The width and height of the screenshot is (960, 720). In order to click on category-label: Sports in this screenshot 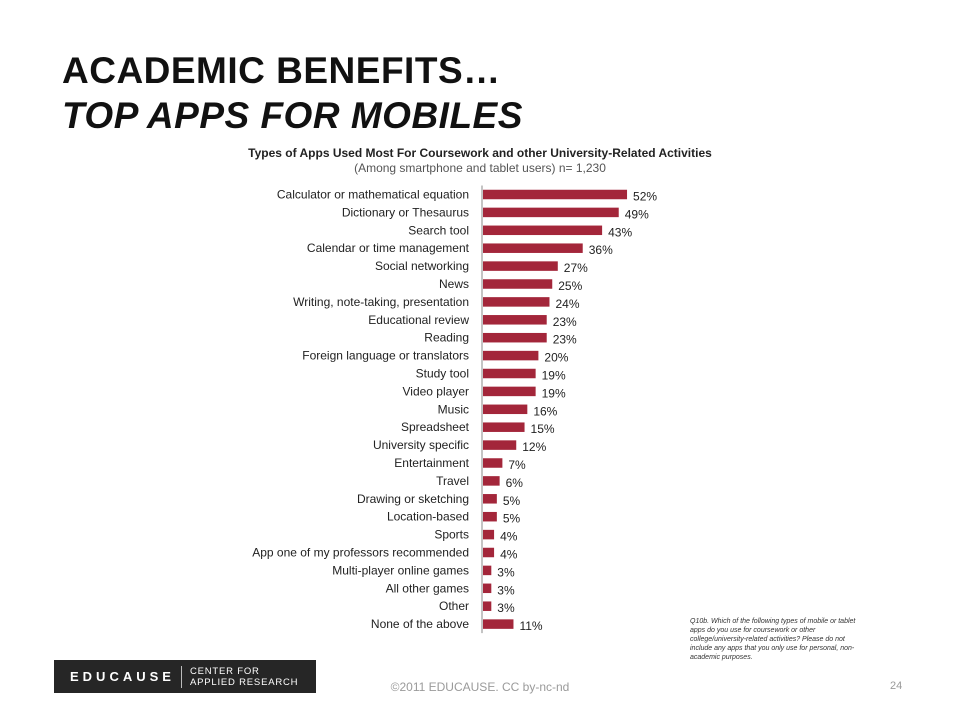, I will do `click(451, 535)`.